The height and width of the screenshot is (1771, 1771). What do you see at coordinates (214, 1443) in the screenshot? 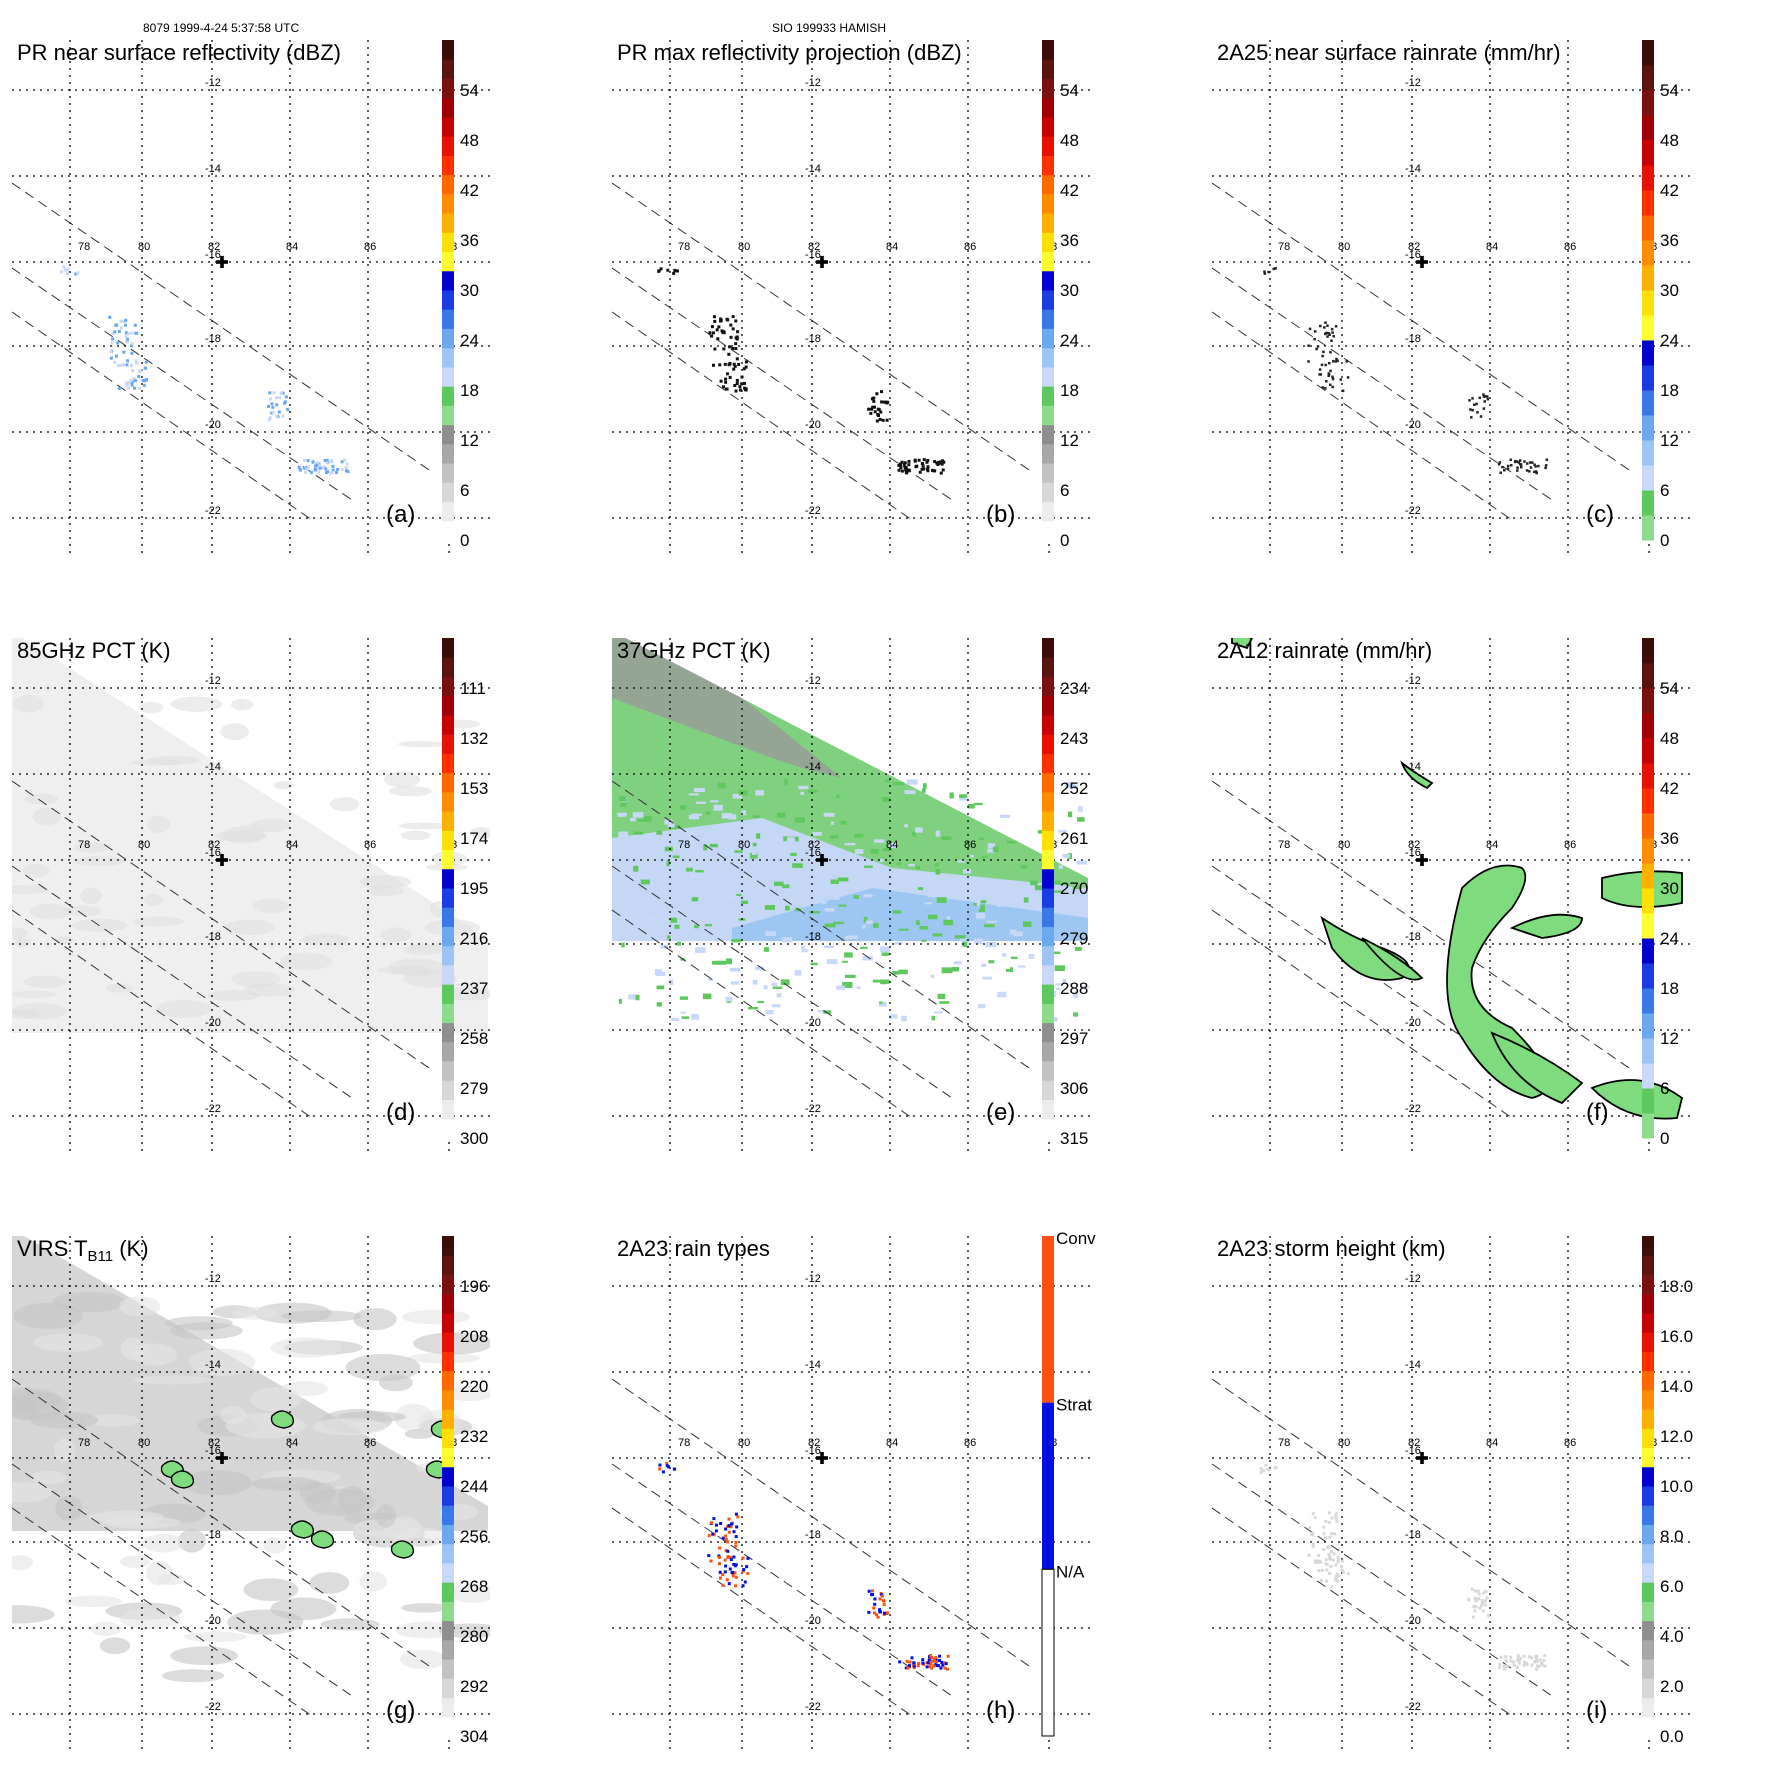
I see `lon-tick: 82` at bounding box center [214, 1443].